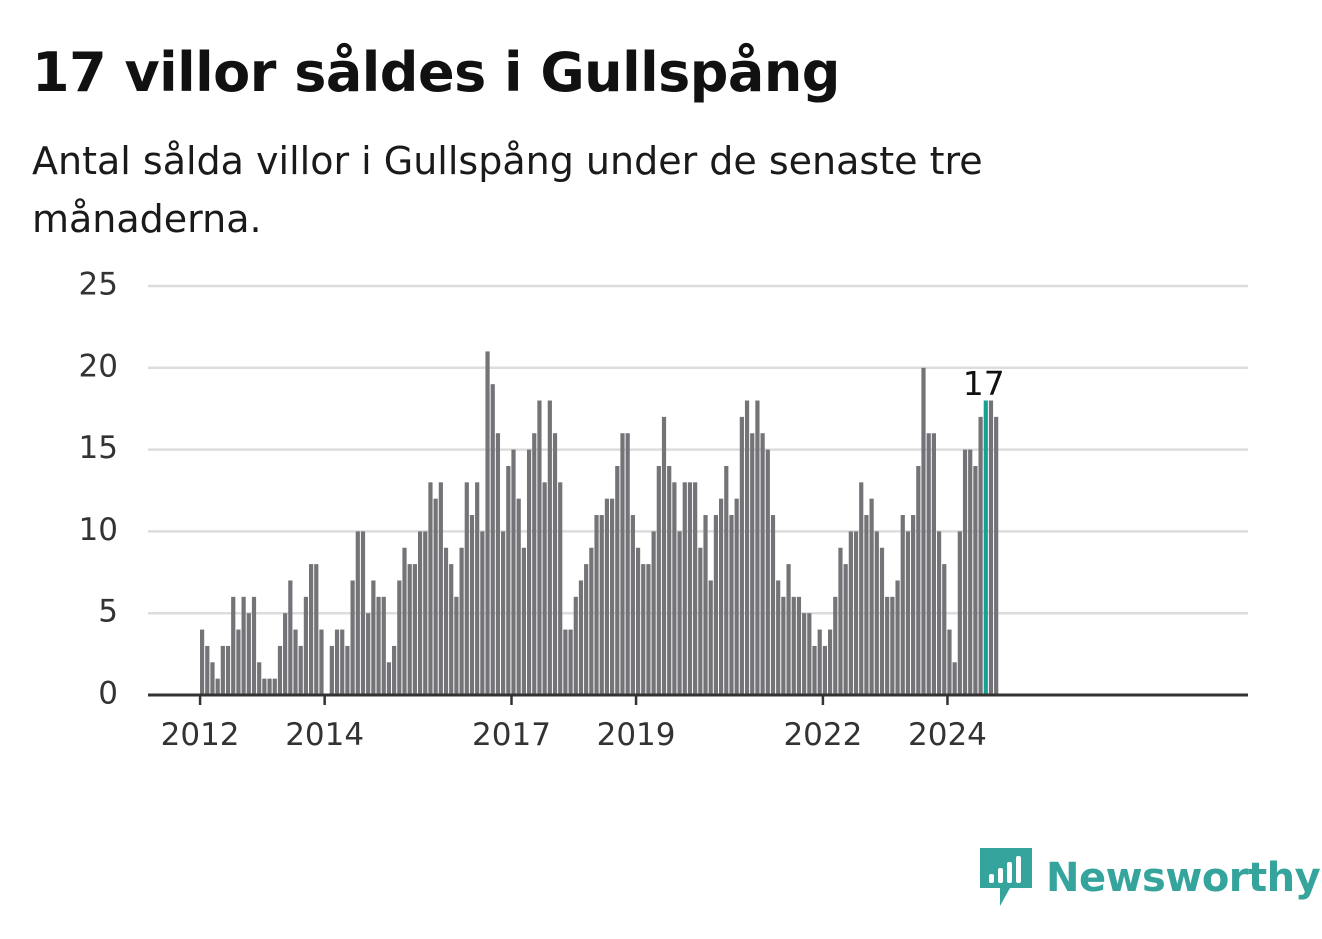 This screenshot has height=939, width=1322. Describe the element at coordinates (98, 489) in the screenshot. I see `y-axis-ticks: 0 5 10 15 20 25` at that location.